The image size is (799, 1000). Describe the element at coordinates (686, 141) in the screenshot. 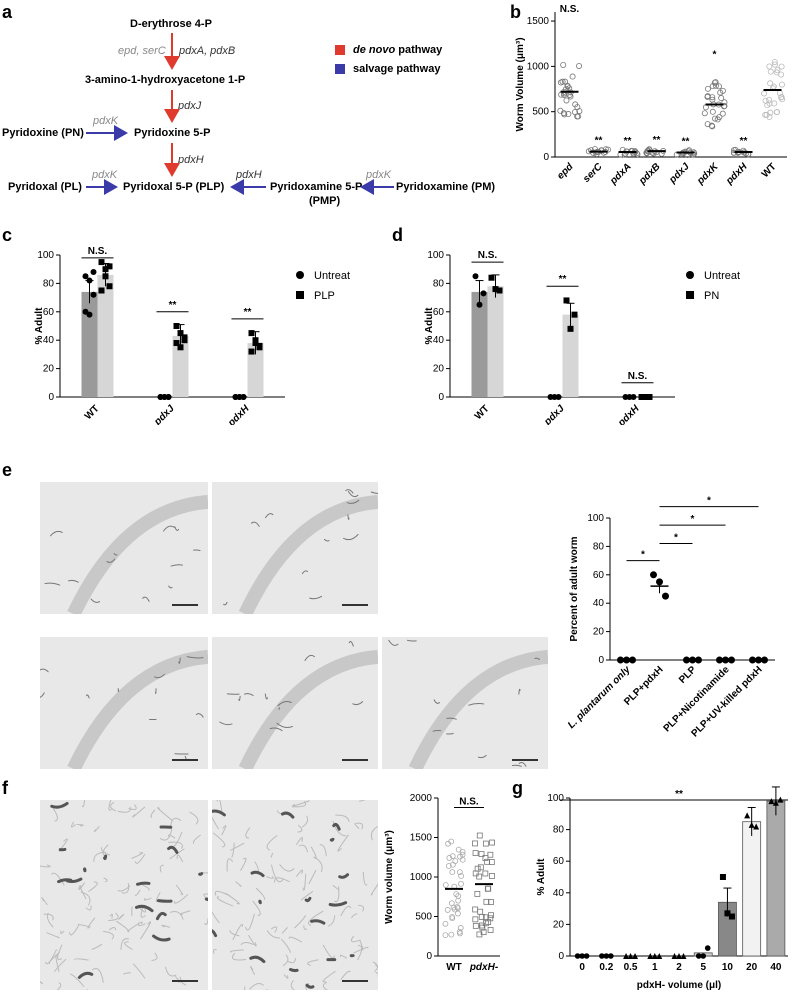

I see `significance-mark: **` at that location.